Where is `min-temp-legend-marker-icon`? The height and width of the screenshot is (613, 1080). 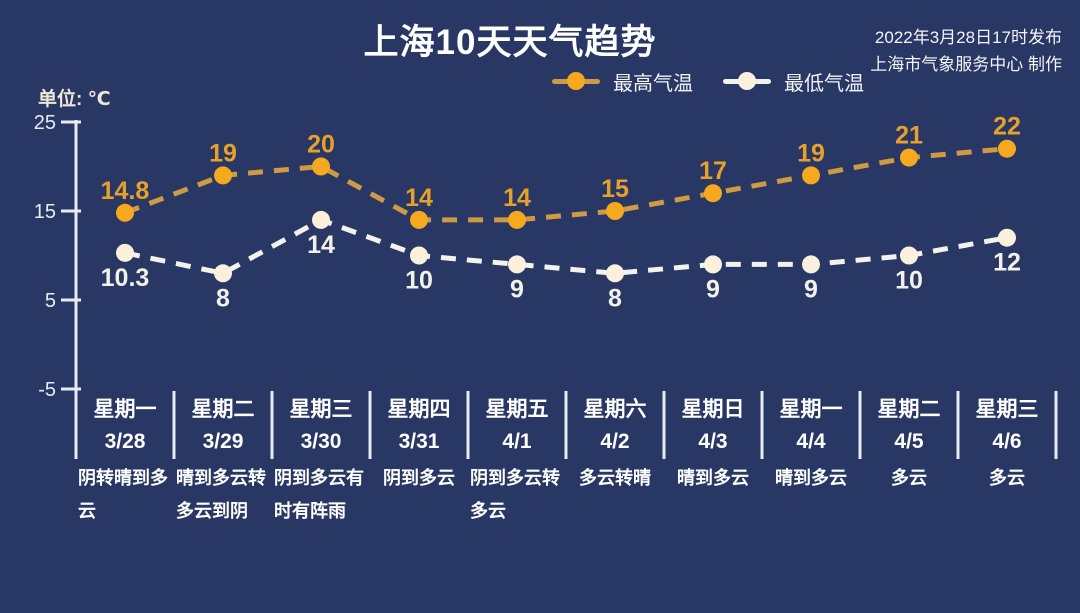 min-temp-legend-marker-icon is located at coordinates (747, 81).